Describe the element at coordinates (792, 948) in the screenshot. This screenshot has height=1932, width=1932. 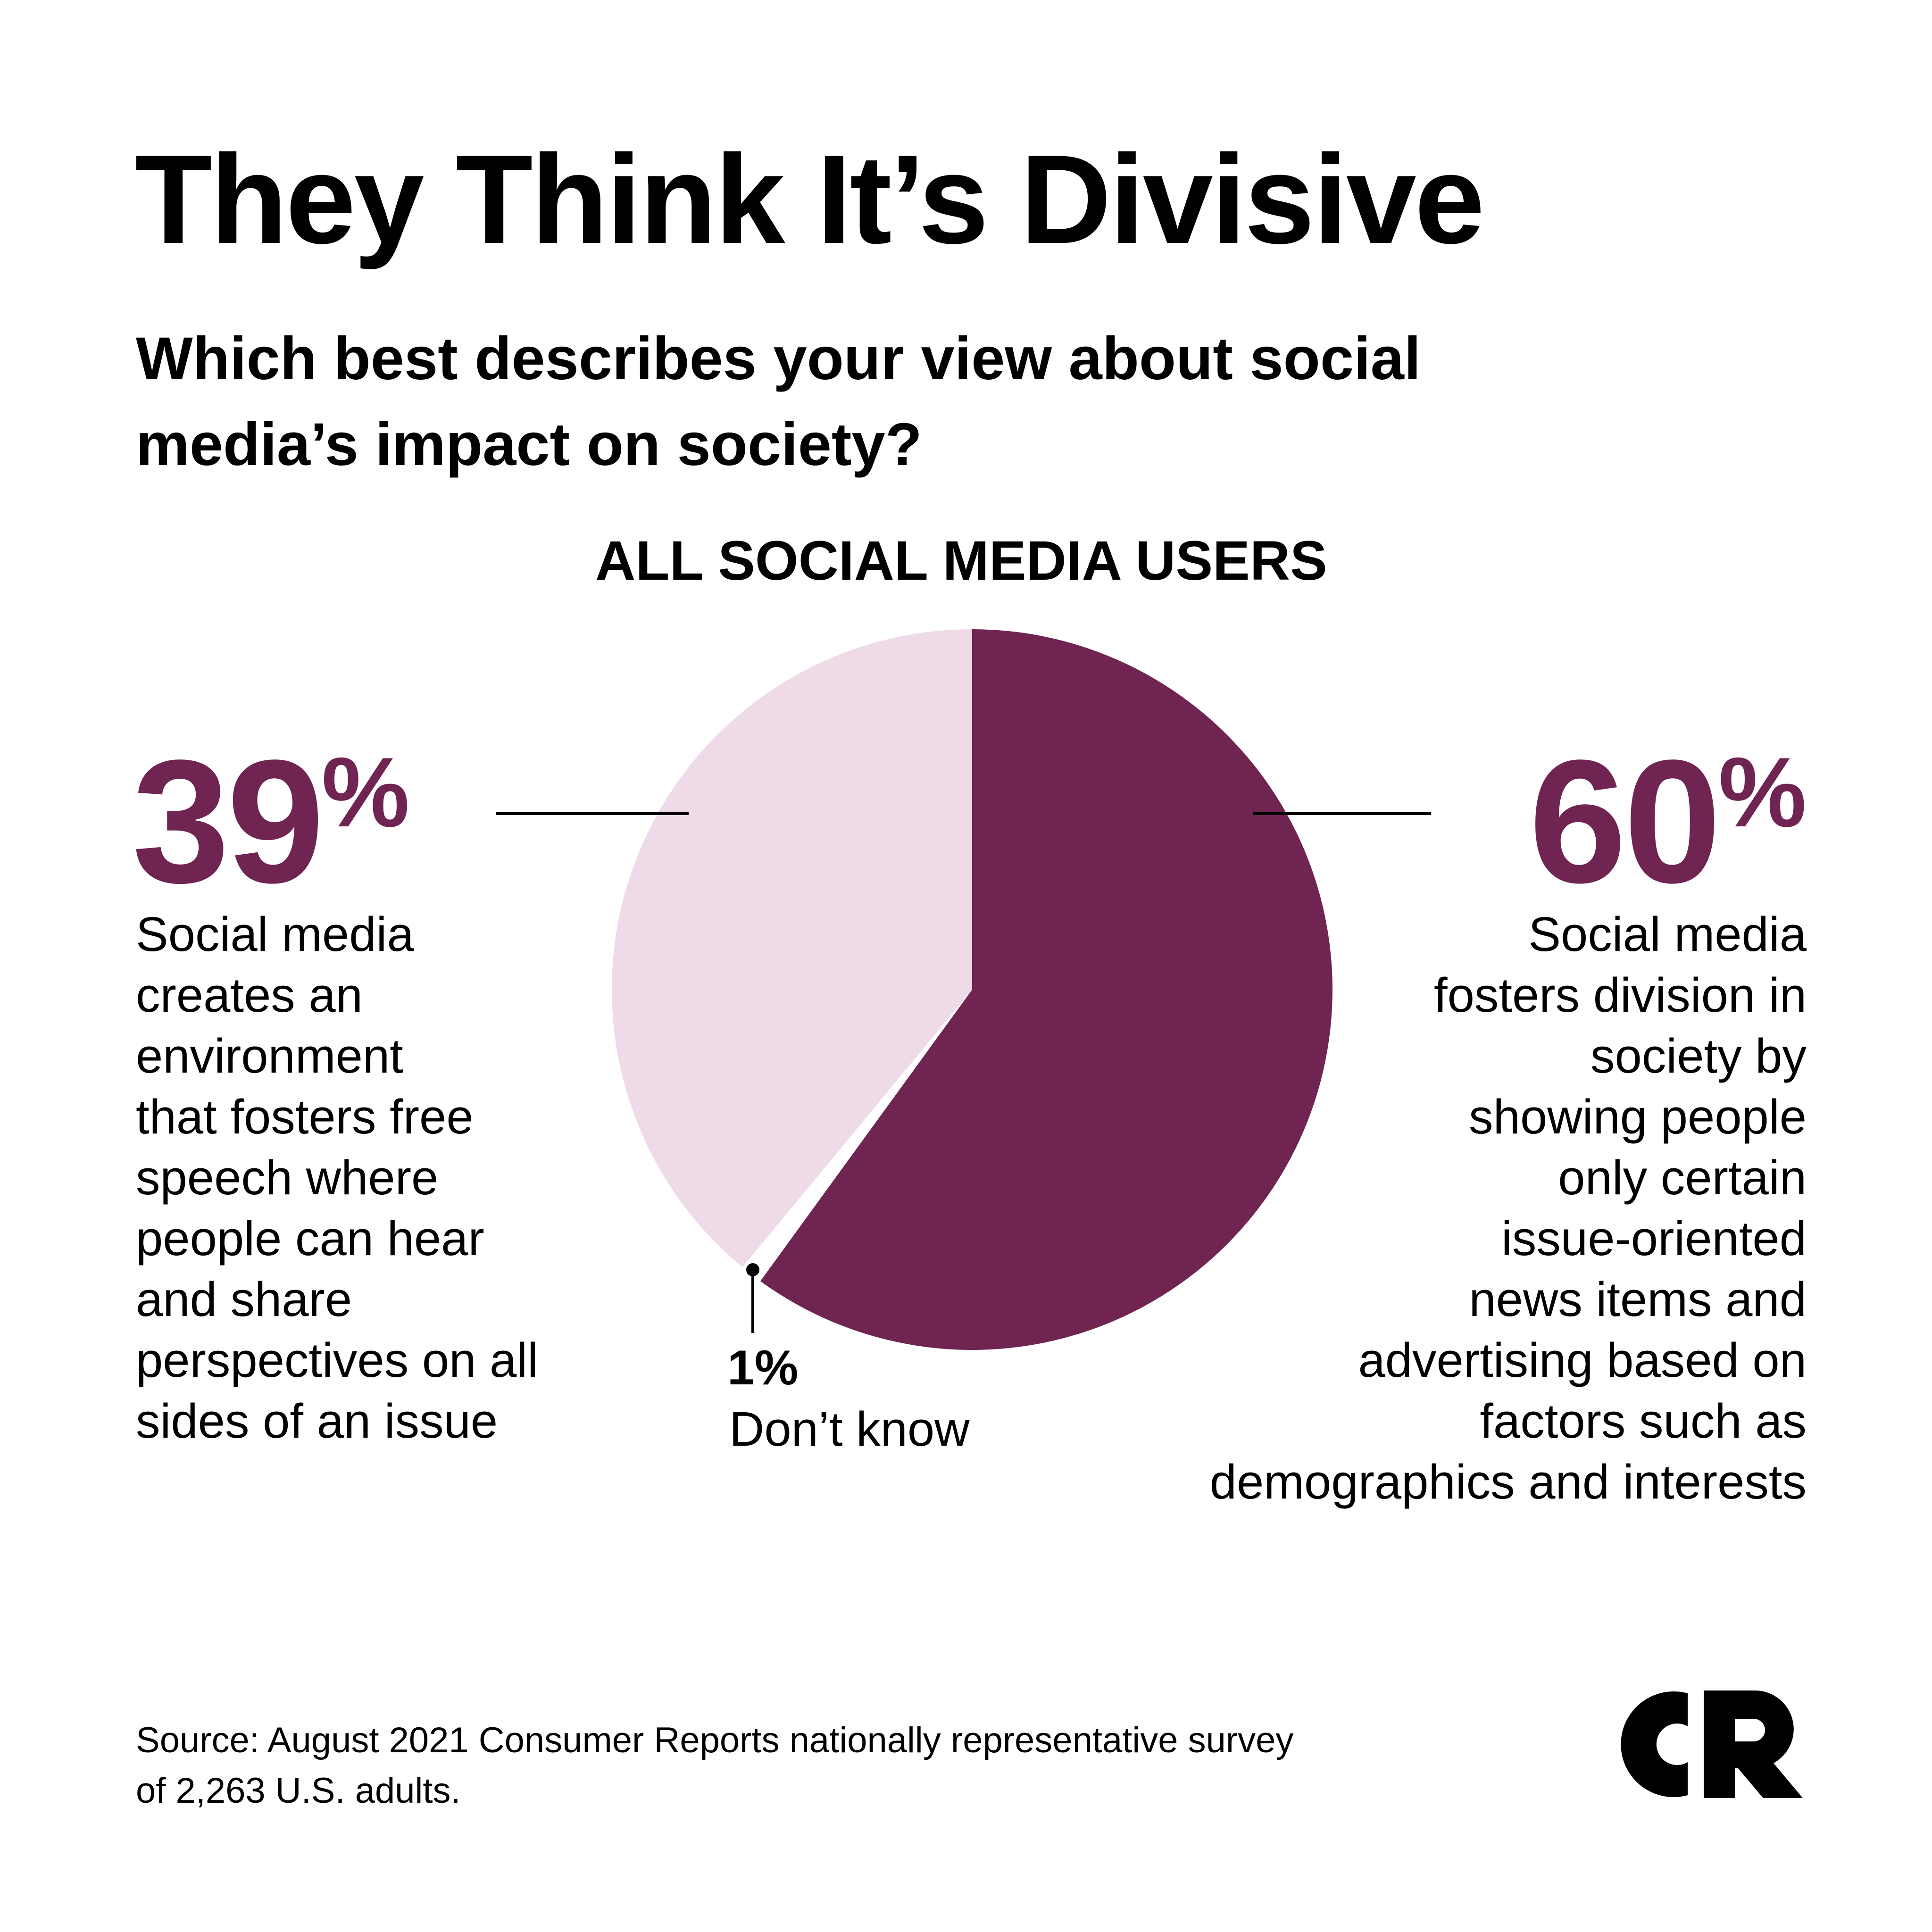
I see `pie-slice-free-speech` at that location.